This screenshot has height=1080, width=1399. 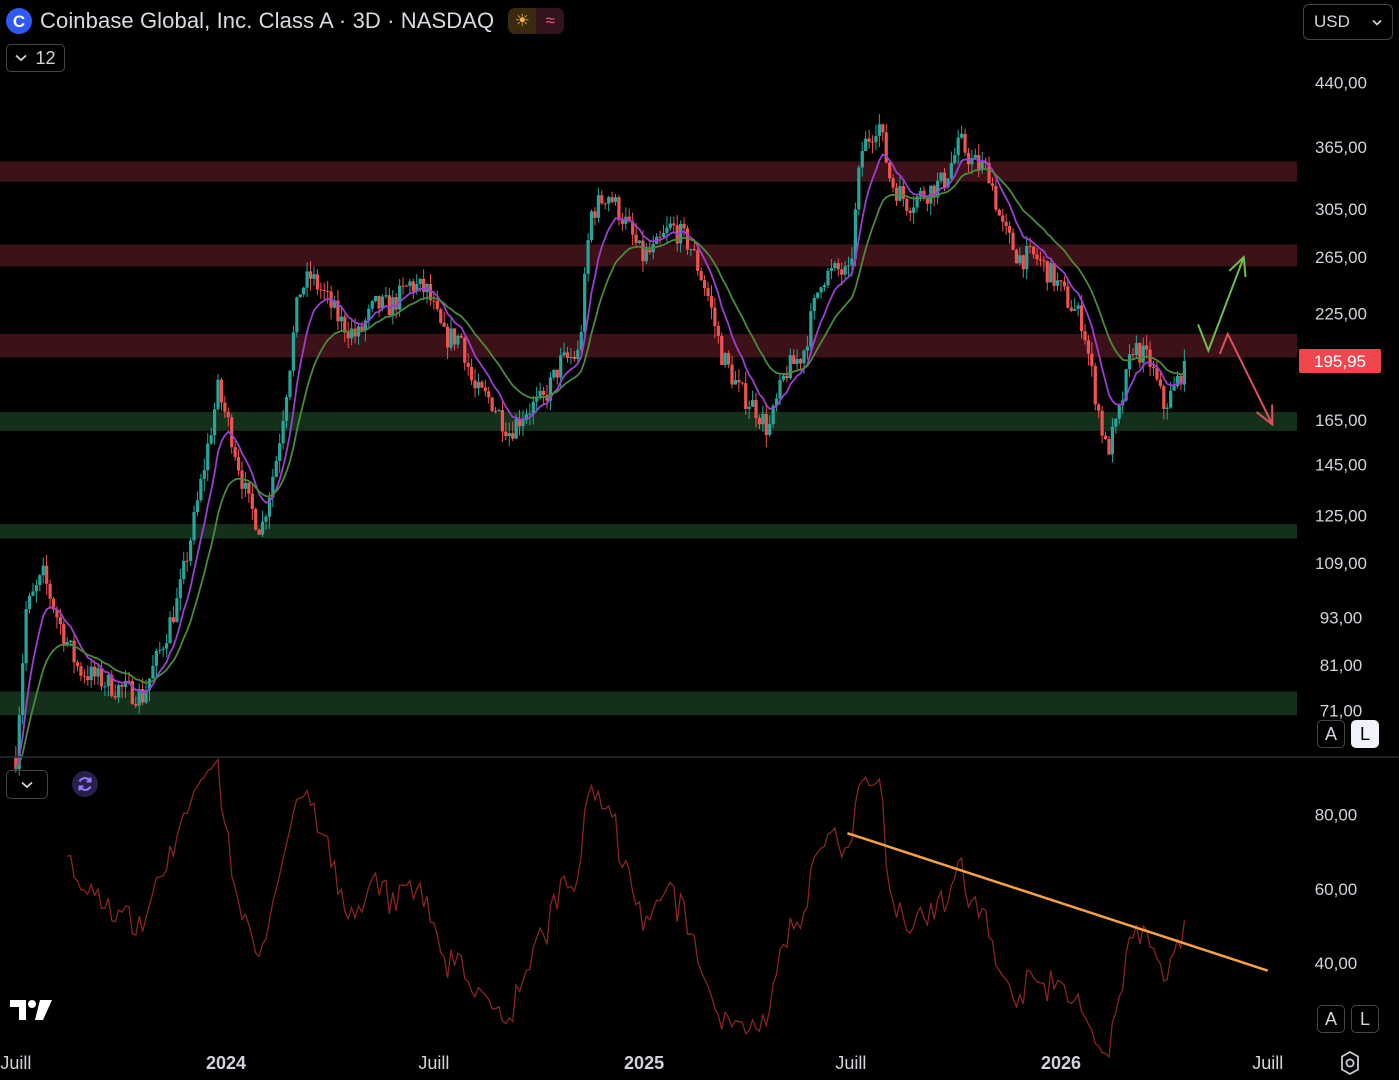 What do you see at coordinates (85, 784) in the screenshot?
I see `refresh-icon` at bounding box center [85, 784].